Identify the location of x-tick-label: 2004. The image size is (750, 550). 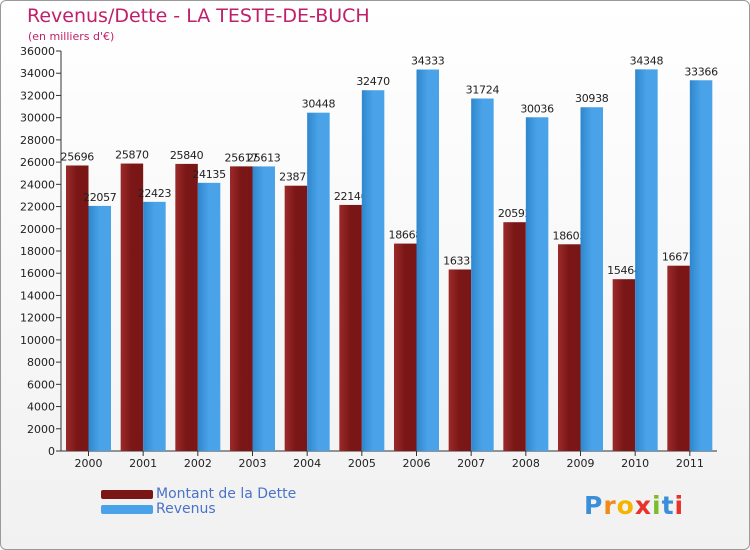
(307, 463).